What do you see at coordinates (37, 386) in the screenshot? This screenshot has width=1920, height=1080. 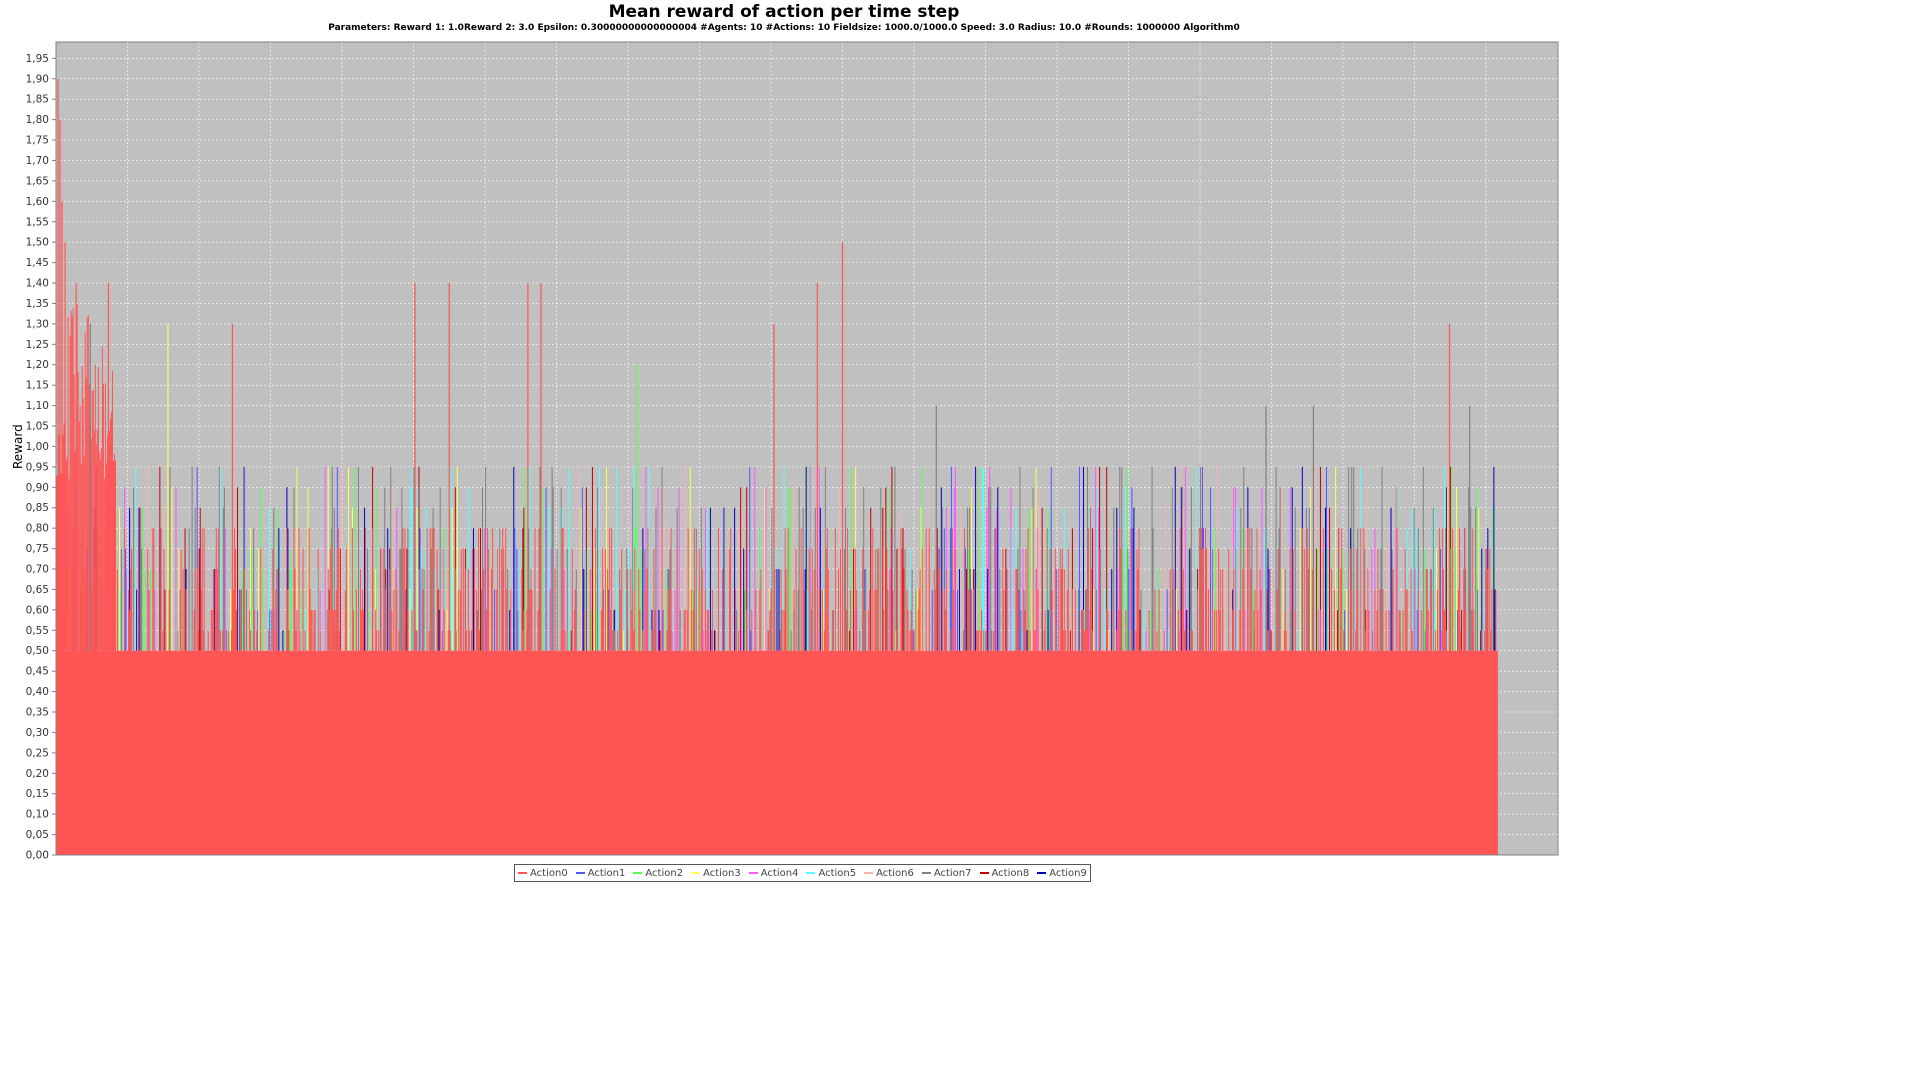 I see `y-tick-label: 1,15` at bounding box center [37, 386].